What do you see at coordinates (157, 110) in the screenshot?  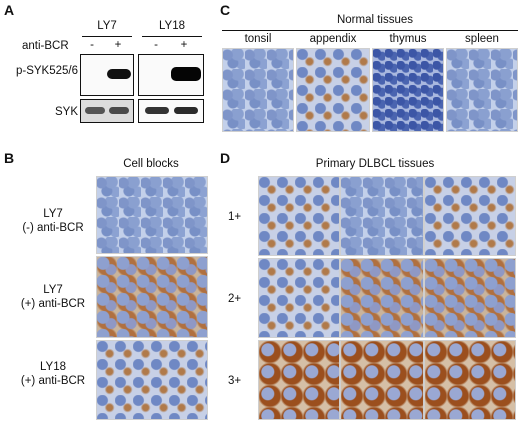 I see `band-syk-ly18-minus` at bounding box center [157, 110].